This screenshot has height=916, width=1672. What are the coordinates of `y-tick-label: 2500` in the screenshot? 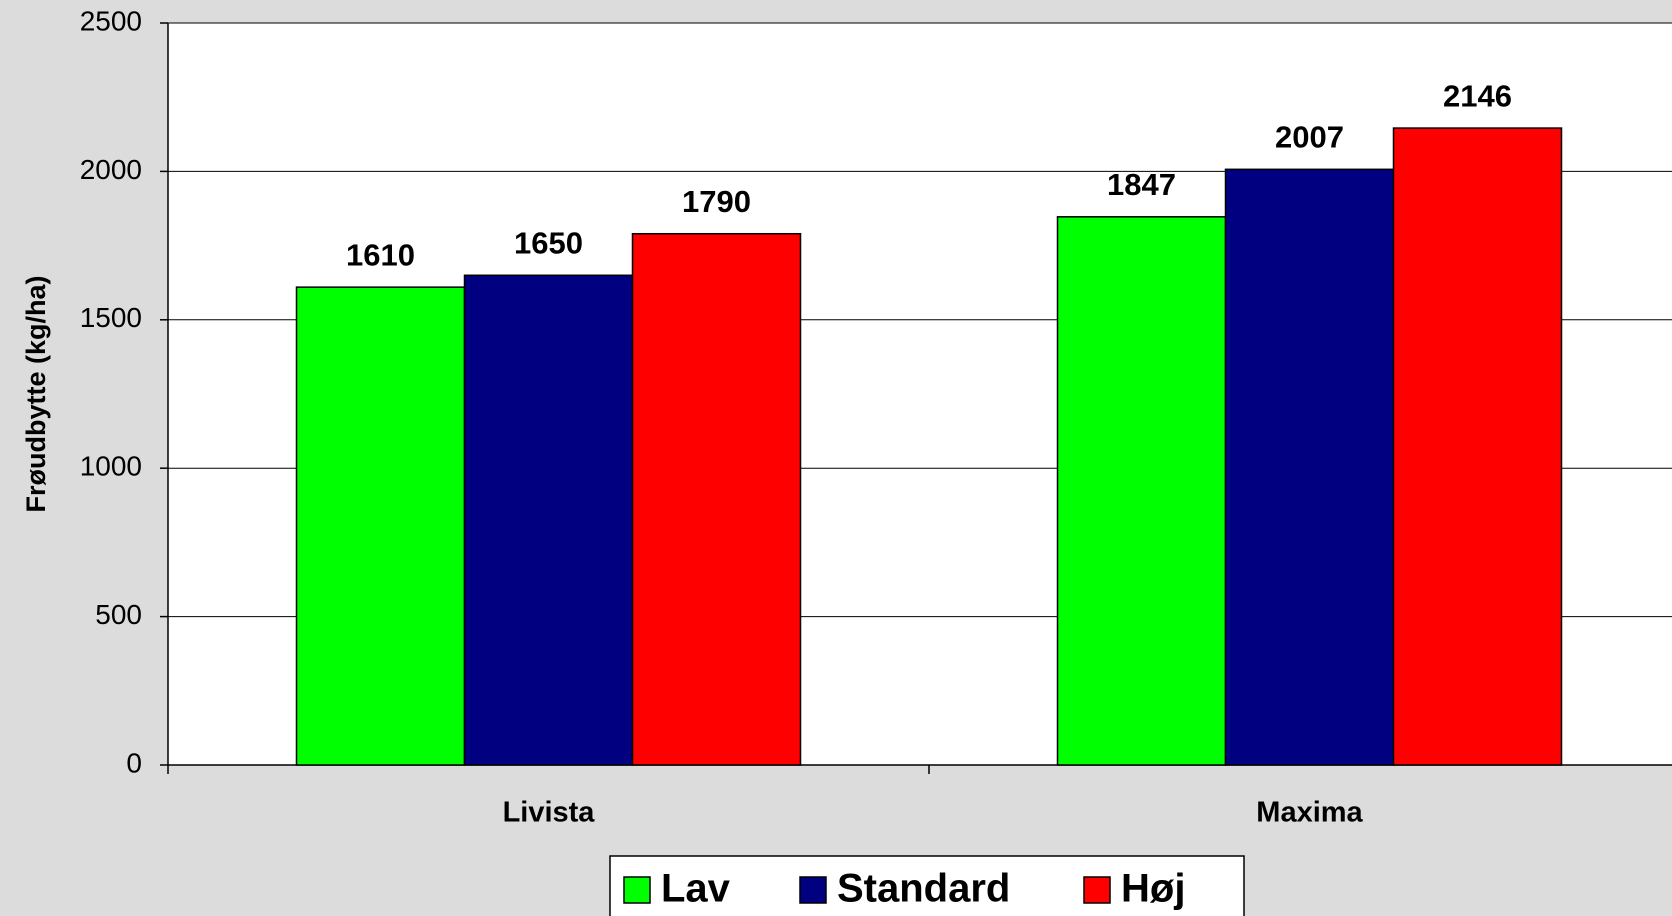 It's located at (111, 20).